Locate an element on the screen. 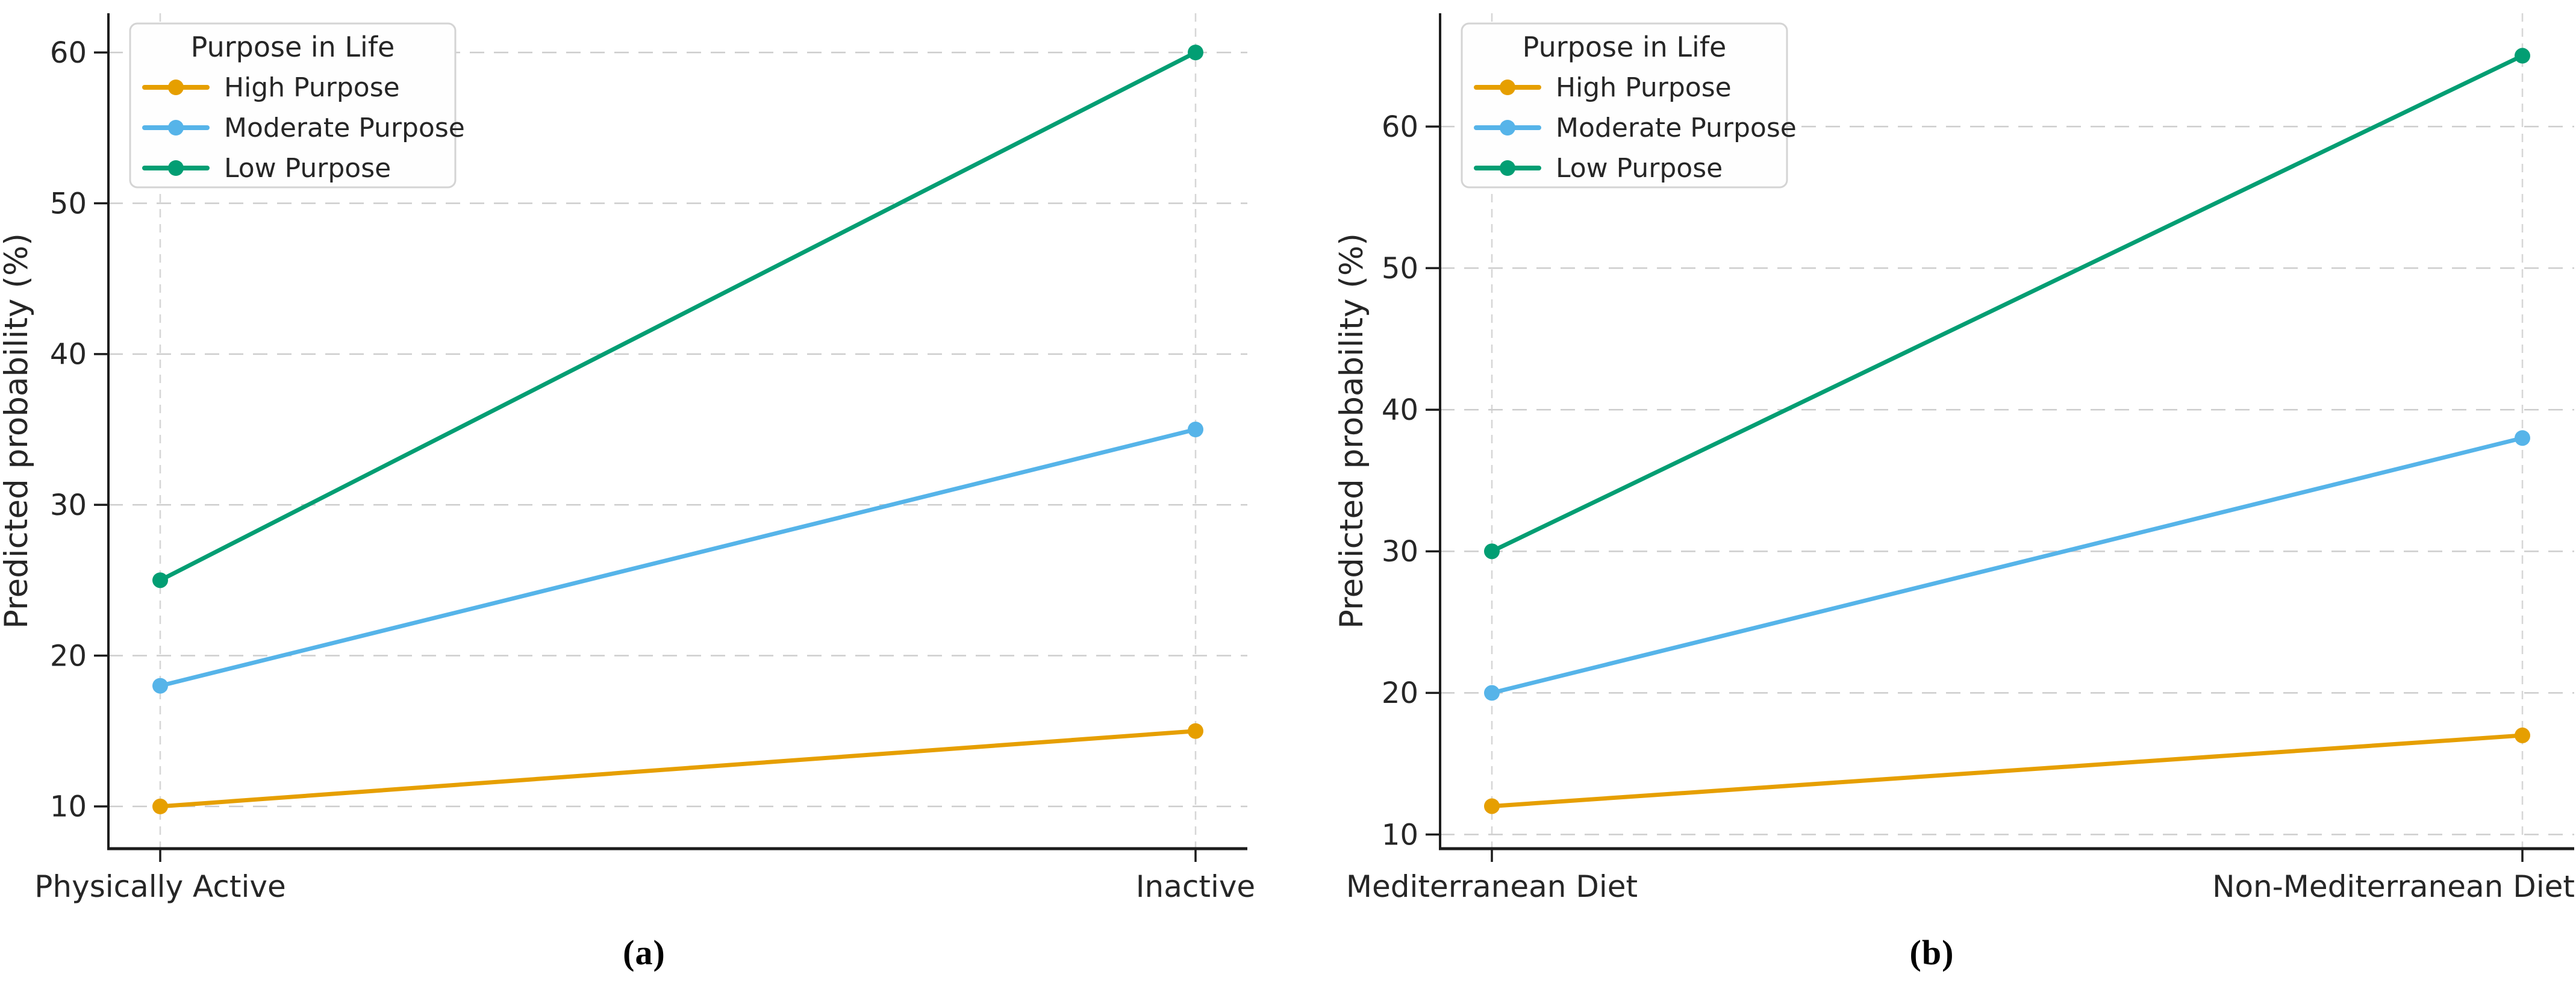 This screenshot has width=2576, height=989. x-tick-label: Physically Active is located at coordinates (159, 886).